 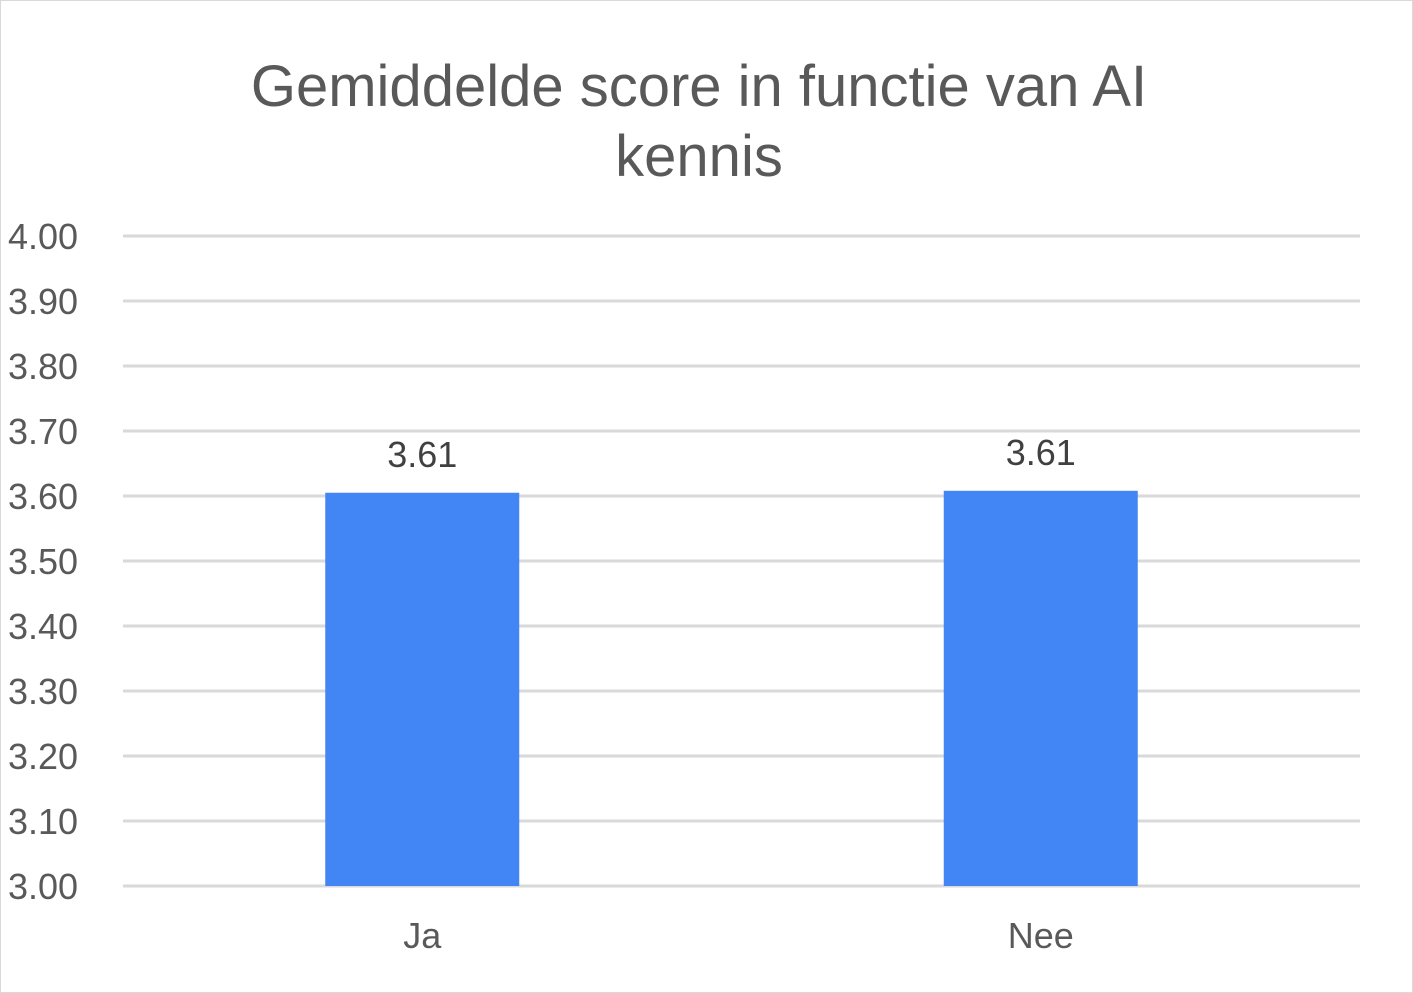 I want to click on y-tick-label: 3.00, so click(x=43, y=886).